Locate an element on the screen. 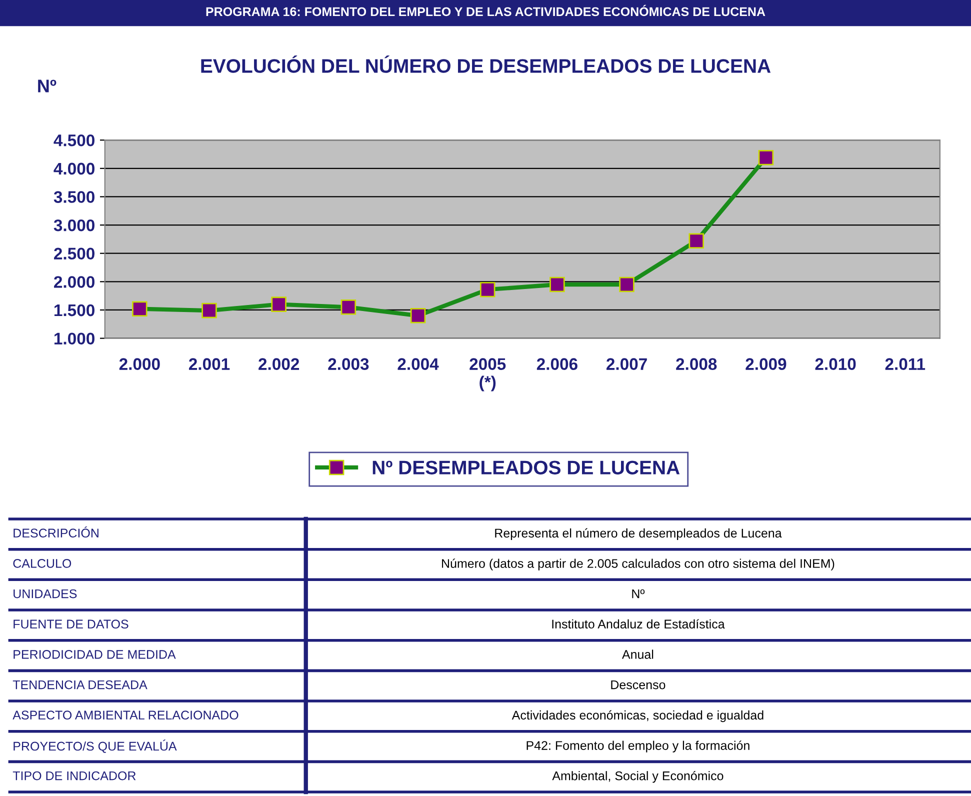 This screenshot has height=796, width=971. text: Actividades económicas, sociedad e igualdad is located at coordinates (638, 716).